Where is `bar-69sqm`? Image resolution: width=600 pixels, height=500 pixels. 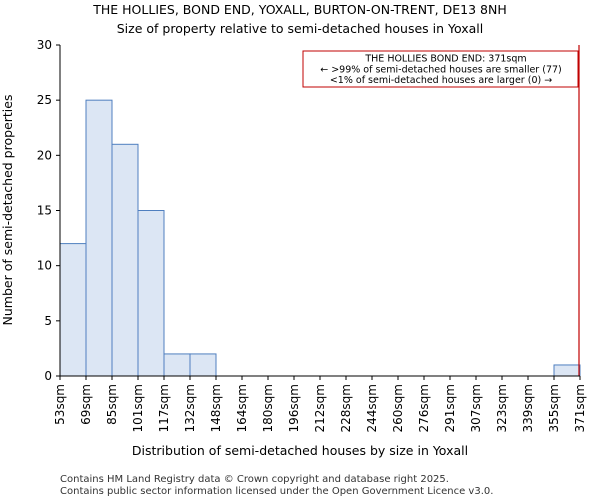
bar-69sqm is located at coordinates (99, 238).